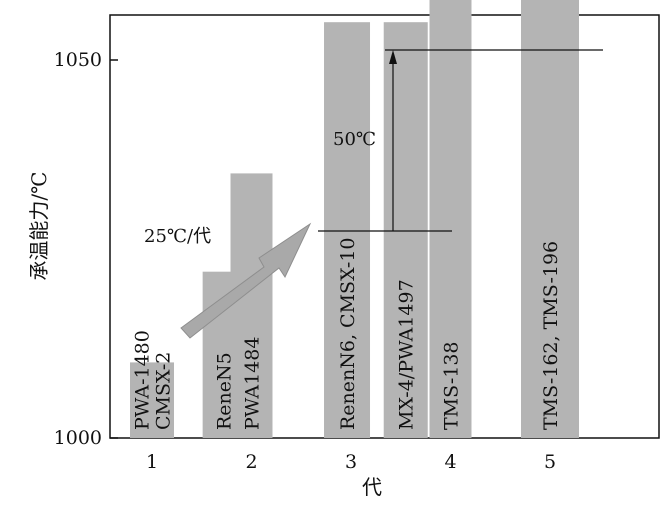  I want to click on bar-label-1: PWA-1480CMSX-2, so click(153, 380).